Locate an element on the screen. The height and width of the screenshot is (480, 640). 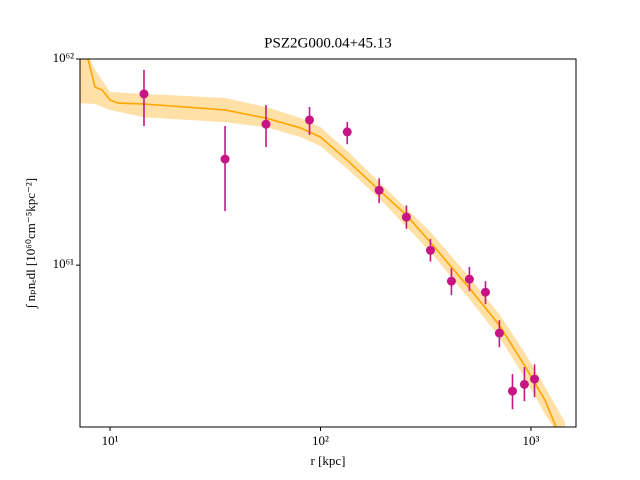
y-tick-label: 10⁶² is located at coordinates (64, 57).